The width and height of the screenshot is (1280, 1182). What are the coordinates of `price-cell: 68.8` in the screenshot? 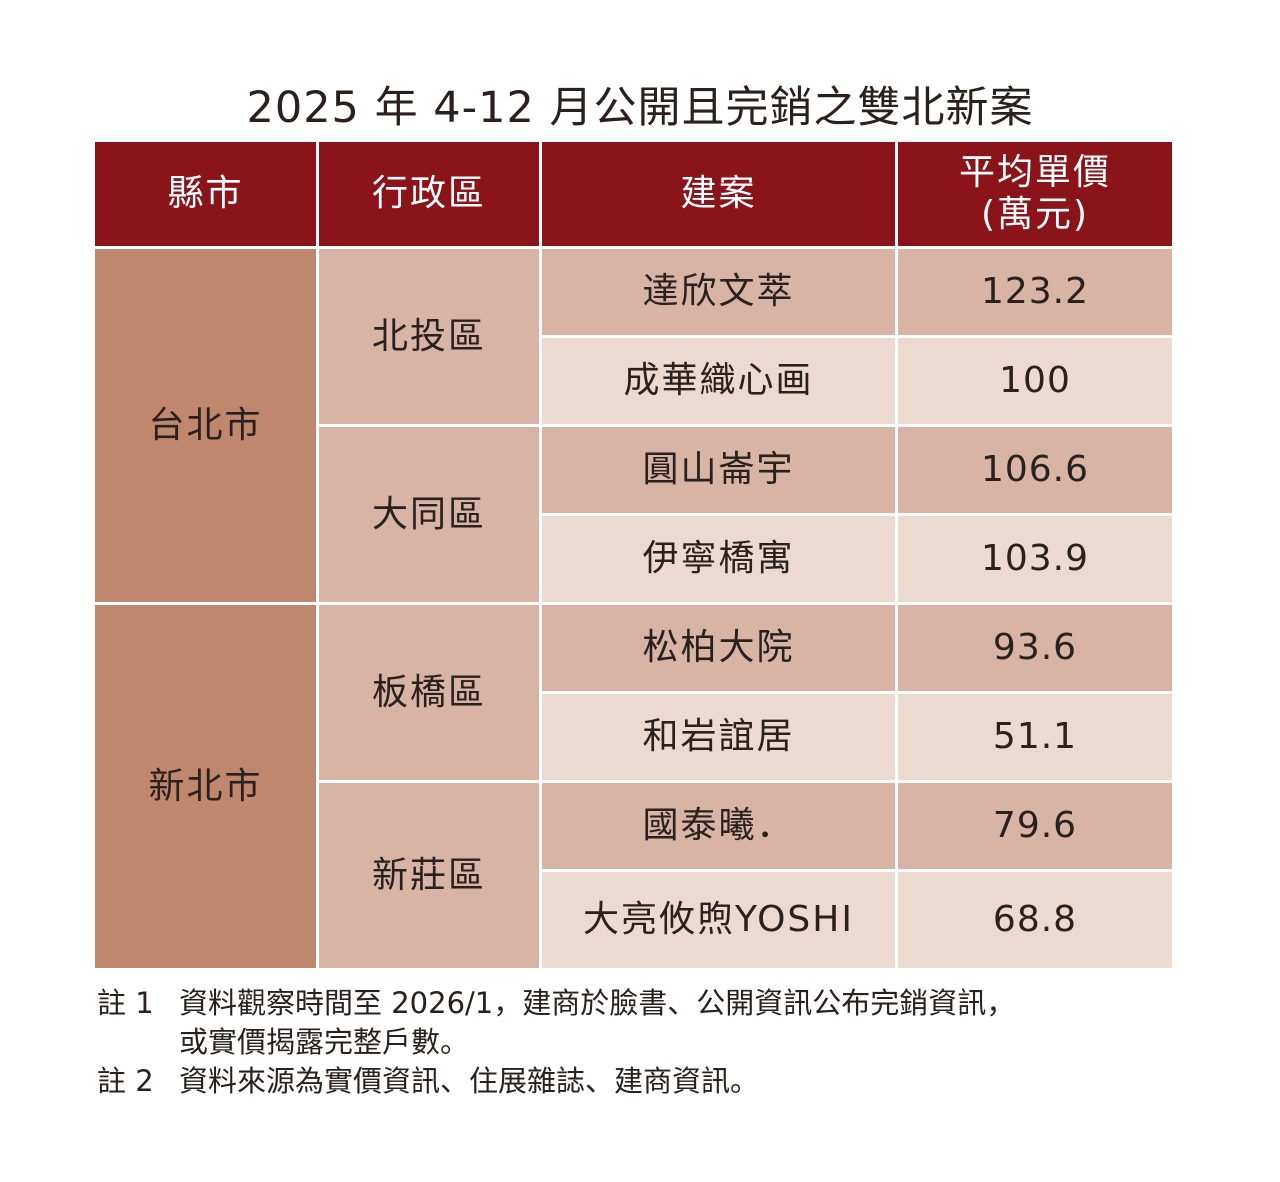 It's located at (1035, 920).